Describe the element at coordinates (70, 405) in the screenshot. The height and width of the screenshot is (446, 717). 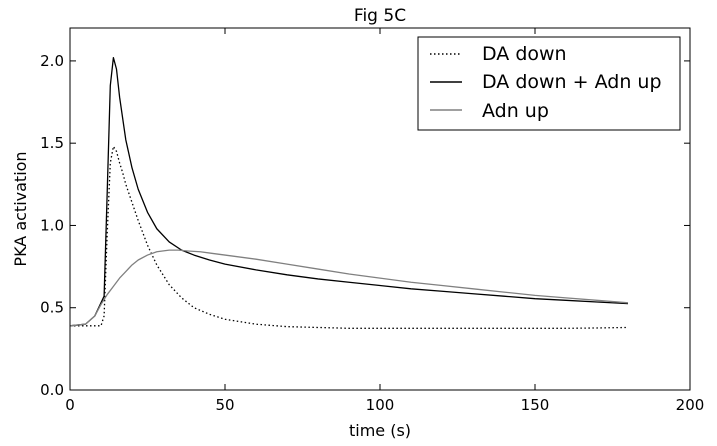
I see `x-tick-label: 0` at that location.